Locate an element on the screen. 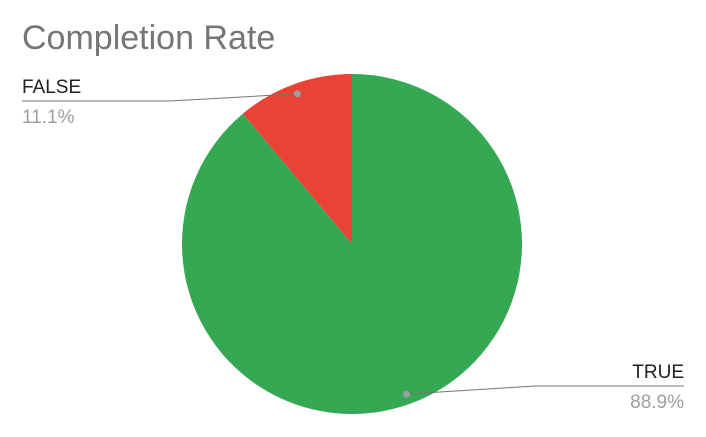 The image size is (706, 437). slice-label: FALSE is located at coordinates (51, 87).